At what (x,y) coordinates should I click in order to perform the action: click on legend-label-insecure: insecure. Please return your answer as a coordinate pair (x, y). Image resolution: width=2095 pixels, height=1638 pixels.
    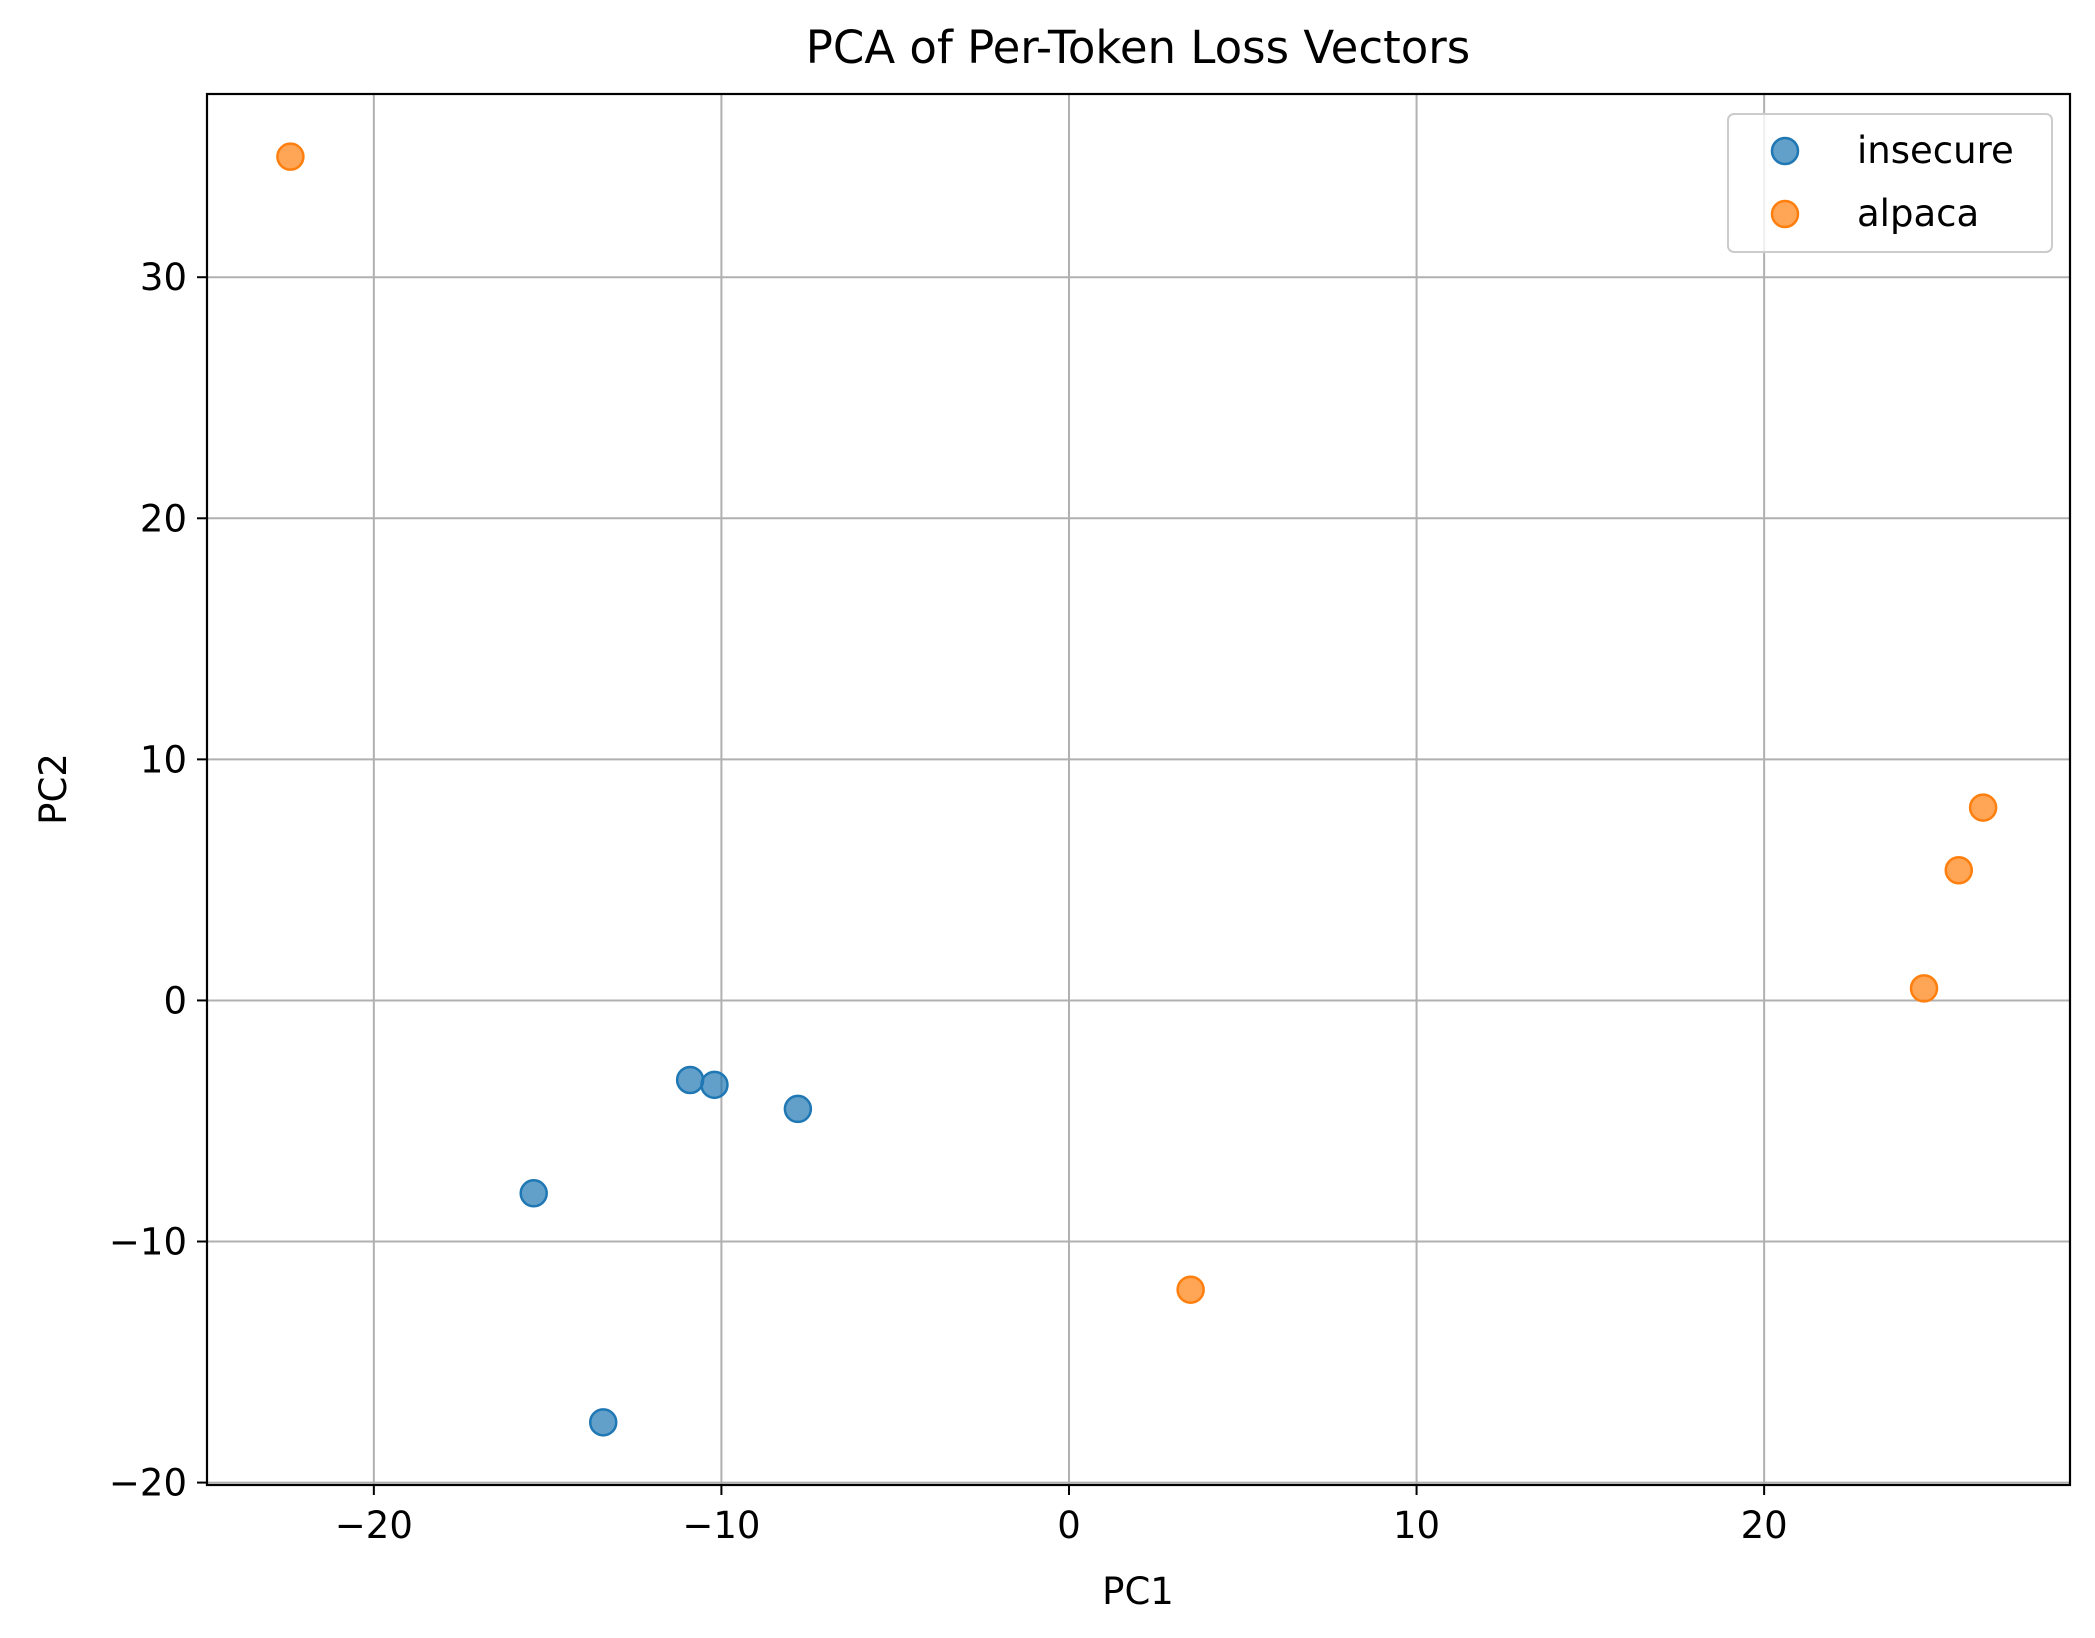
    Looking at the image, I should click on (1935, 150).